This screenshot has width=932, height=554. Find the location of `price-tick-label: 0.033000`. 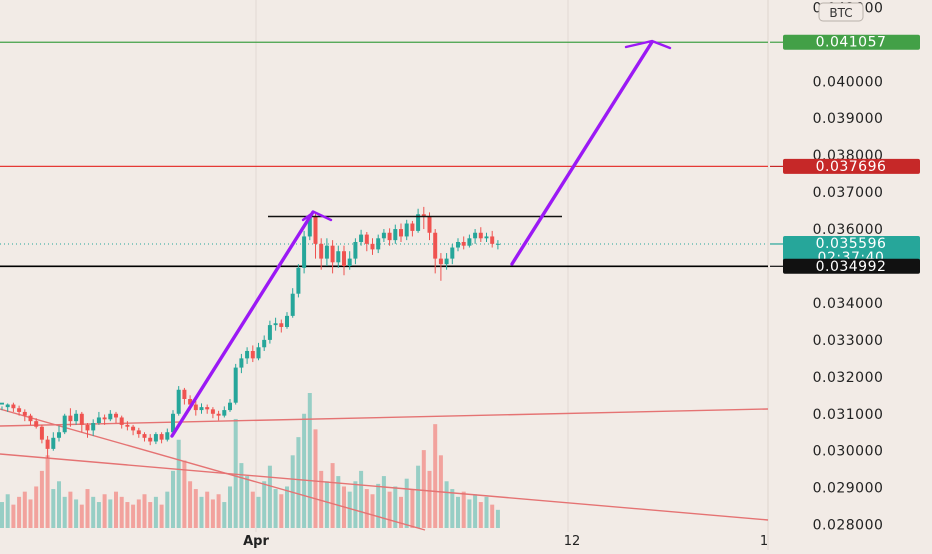

price-tick-label: 0.033000 is located at coordinates (848, 341).